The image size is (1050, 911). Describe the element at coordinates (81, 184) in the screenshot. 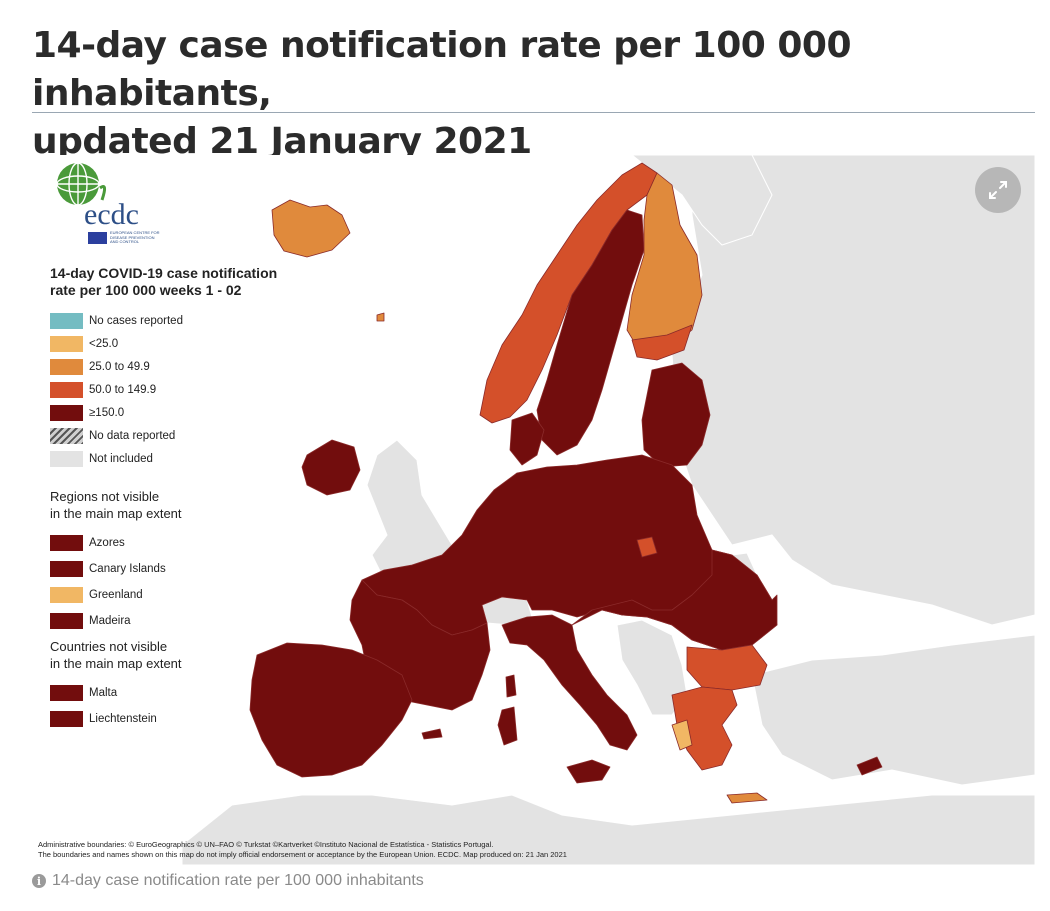

I see `globe-icon` at that location.